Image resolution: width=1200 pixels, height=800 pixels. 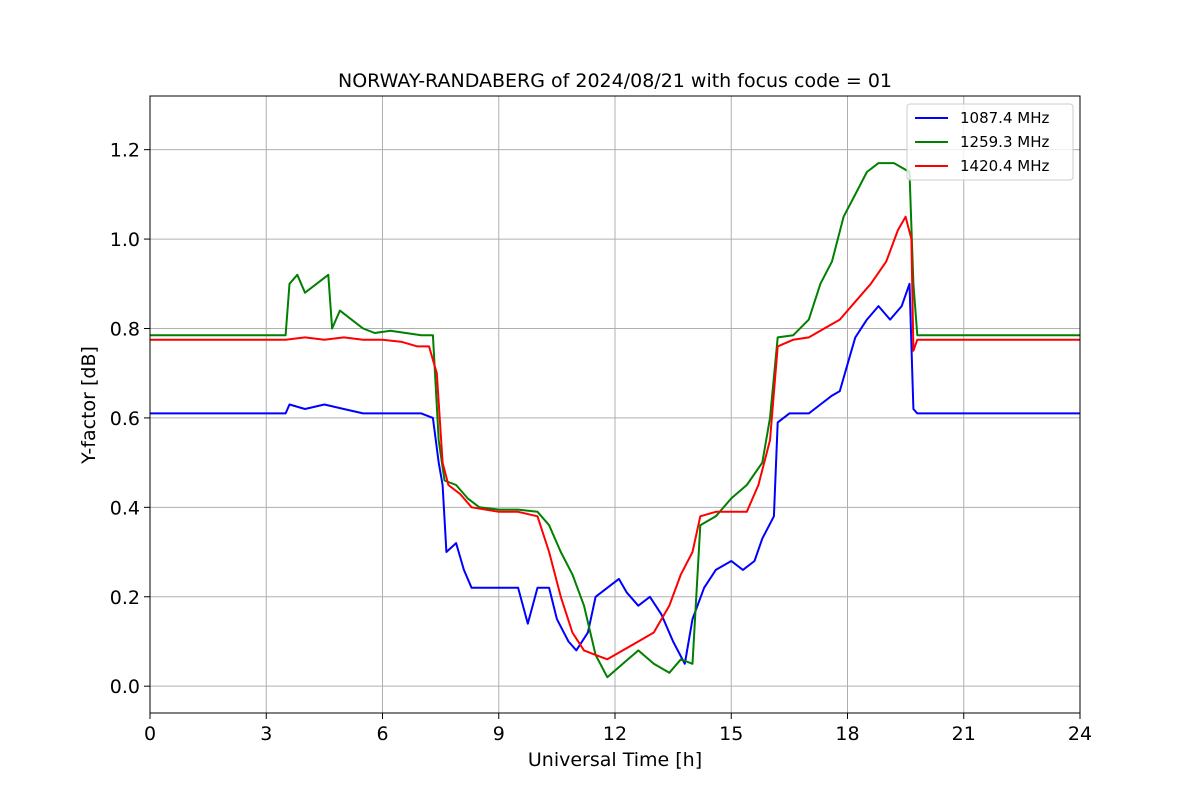 What do you see at coordinates (89, 405) in the screenshot?
I see `y-axis-label: Y-factor [dB]` at bounding box center [89, 405].